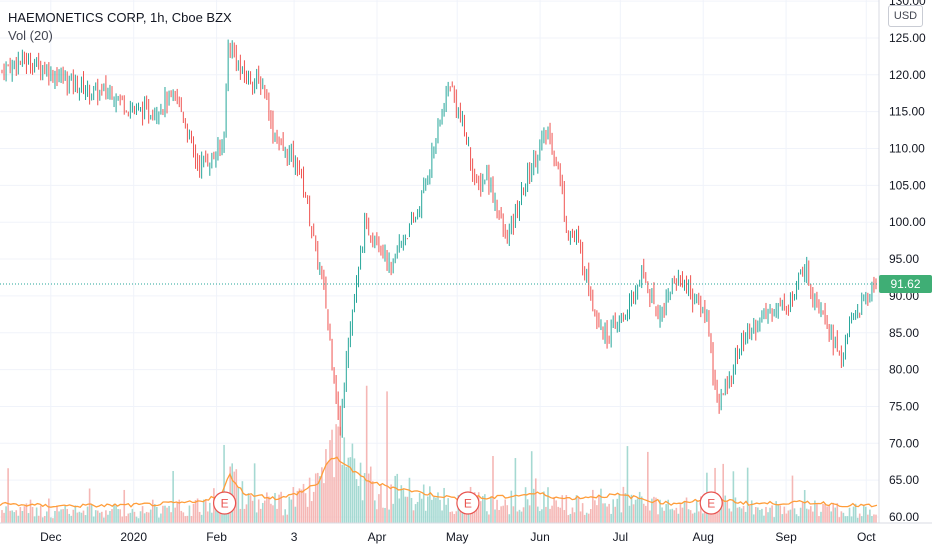 The image size is (932, 550). Describe the element at coordinates (904, 517) in the screenshot. I see `price-tick-label: 60.00` at that location.